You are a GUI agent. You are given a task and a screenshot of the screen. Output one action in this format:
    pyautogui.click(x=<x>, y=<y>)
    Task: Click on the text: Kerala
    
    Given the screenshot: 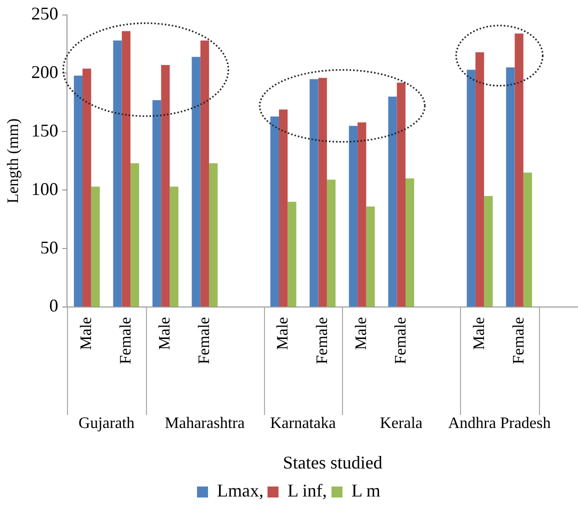 What is the action you would take?
    pyautogui.click(x=401, y=423)
    